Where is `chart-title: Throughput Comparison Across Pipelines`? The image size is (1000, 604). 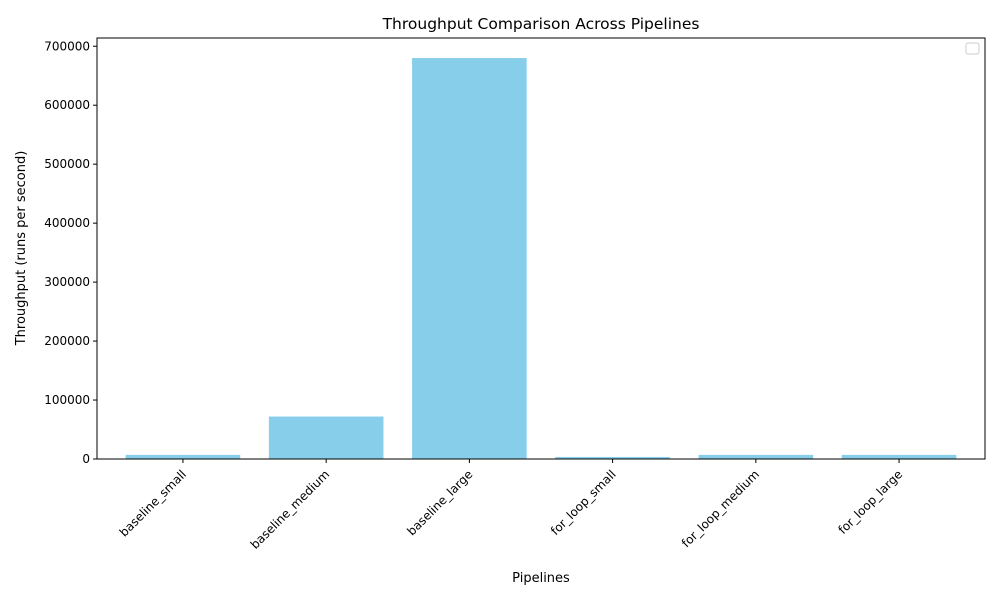
chart-title: Throughput Comparison Across Pipelines is located at coordinates (541, 24).